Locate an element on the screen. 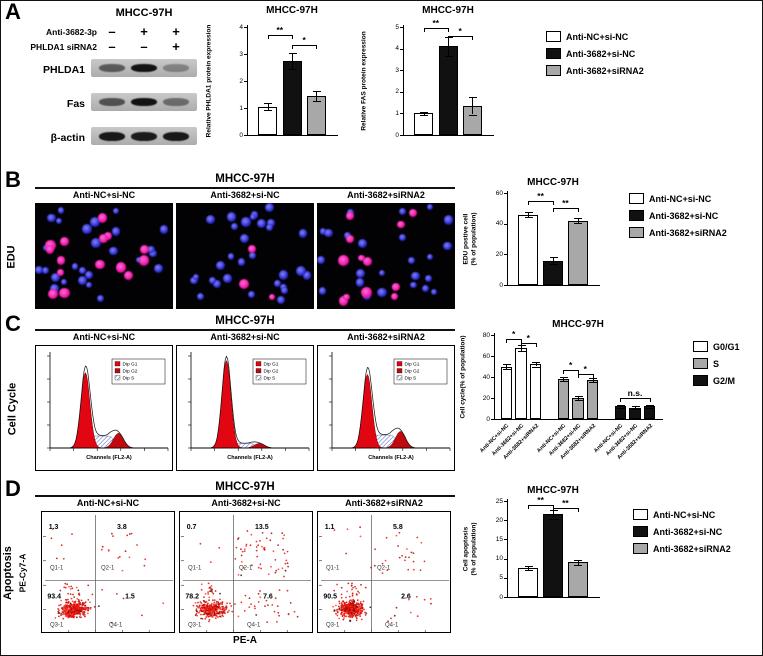 This screenshot has width=763, height=656. y-tick-label: 80 is located at coordinates (486, 335).